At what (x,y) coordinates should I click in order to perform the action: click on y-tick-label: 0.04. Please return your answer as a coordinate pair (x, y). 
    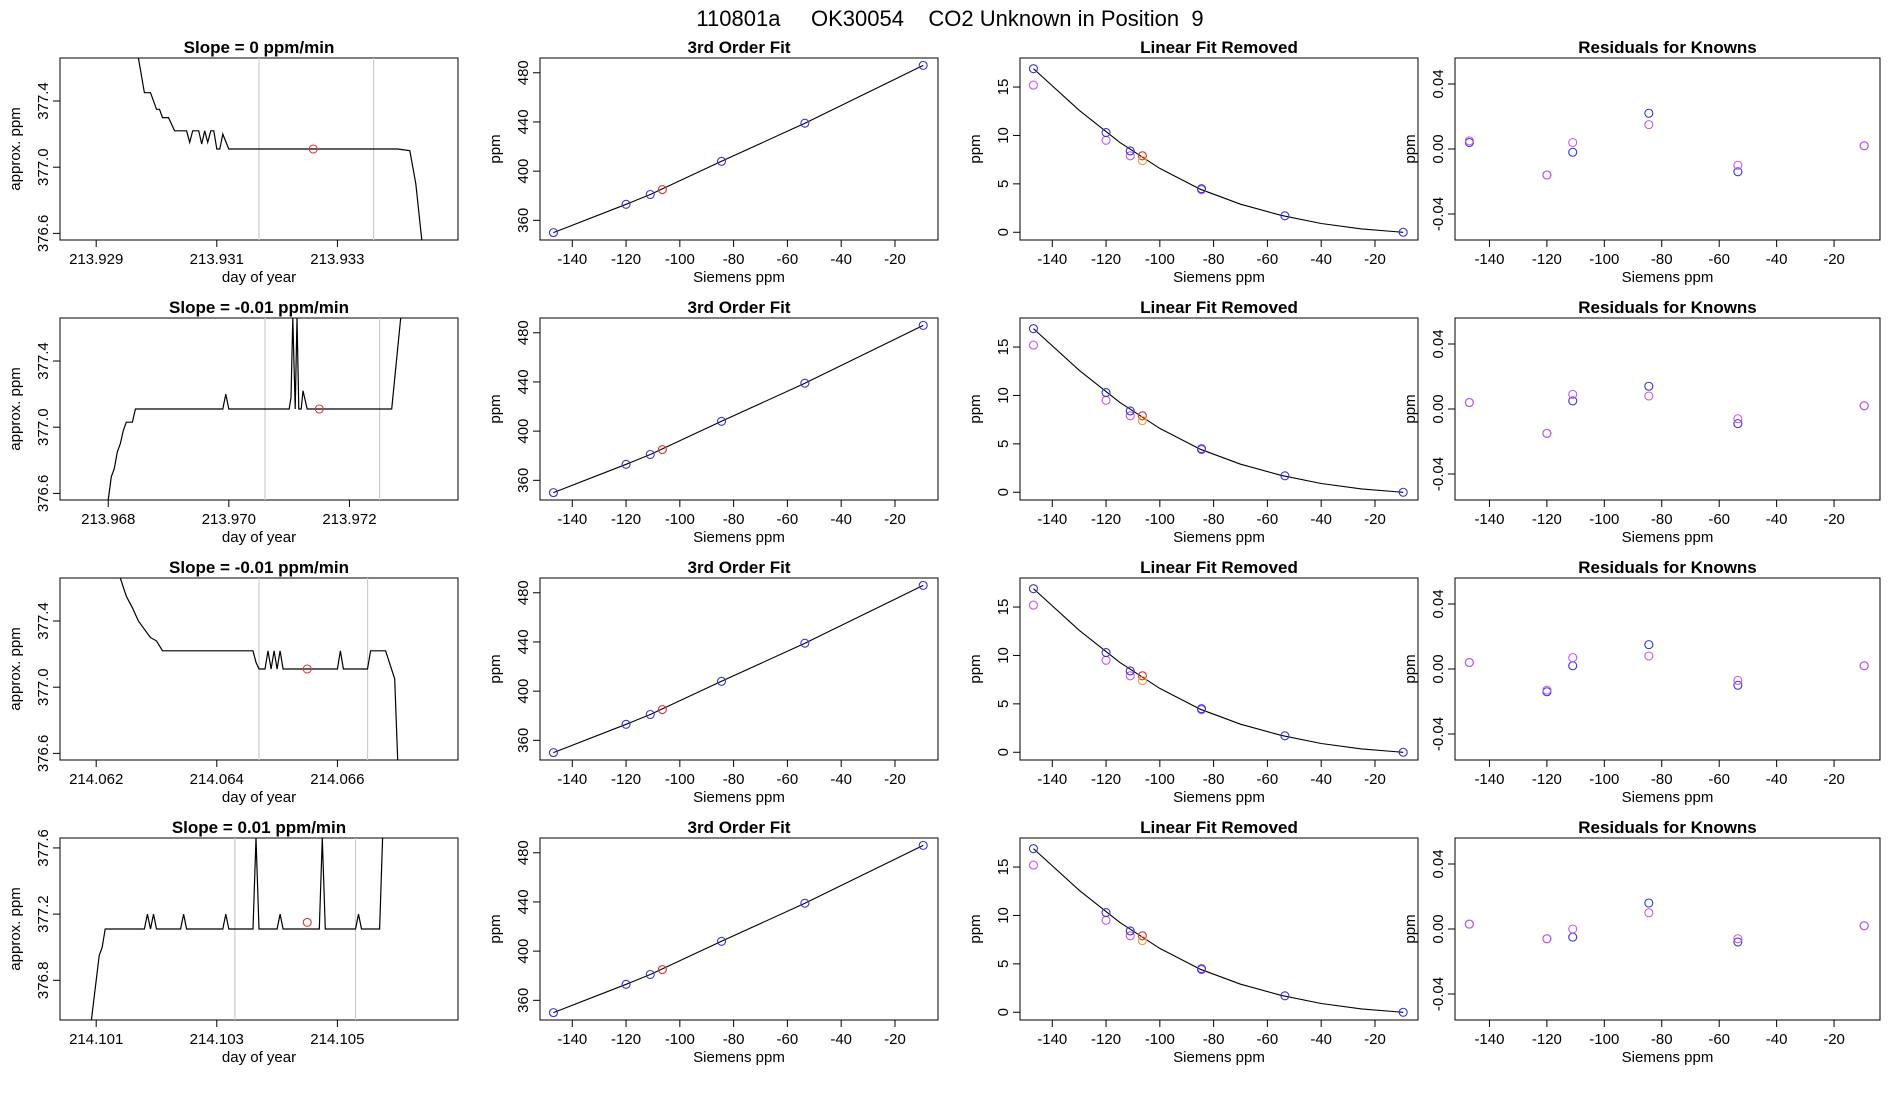
    Looking at the image, I should click on (1438, 343).